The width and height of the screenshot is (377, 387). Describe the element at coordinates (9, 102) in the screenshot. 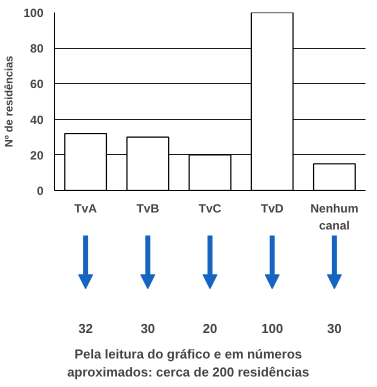

I see `y-axis-title: Nº de residências` at that location.